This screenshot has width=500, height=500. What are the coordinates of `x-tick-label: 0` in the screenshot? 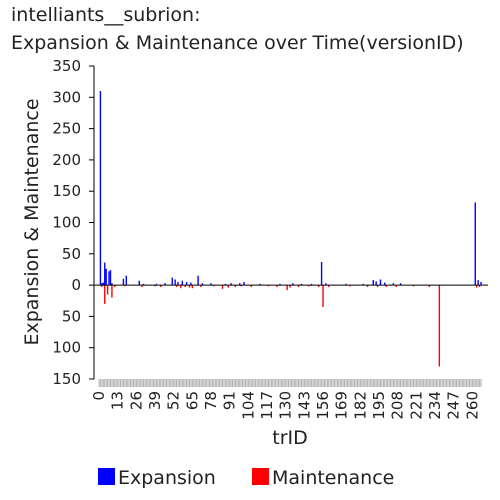 It's located at (99, 396).